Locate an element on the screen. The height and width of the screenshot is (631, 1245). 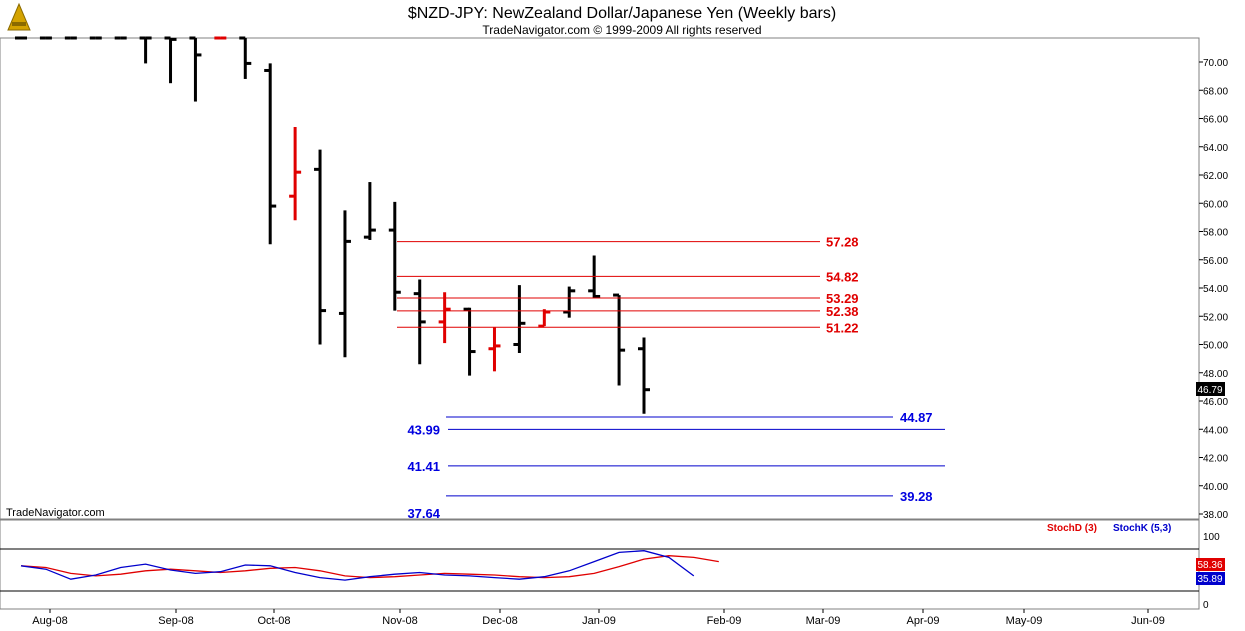
resistance-level-label: 54.82 is located at coordinates (842, 276).